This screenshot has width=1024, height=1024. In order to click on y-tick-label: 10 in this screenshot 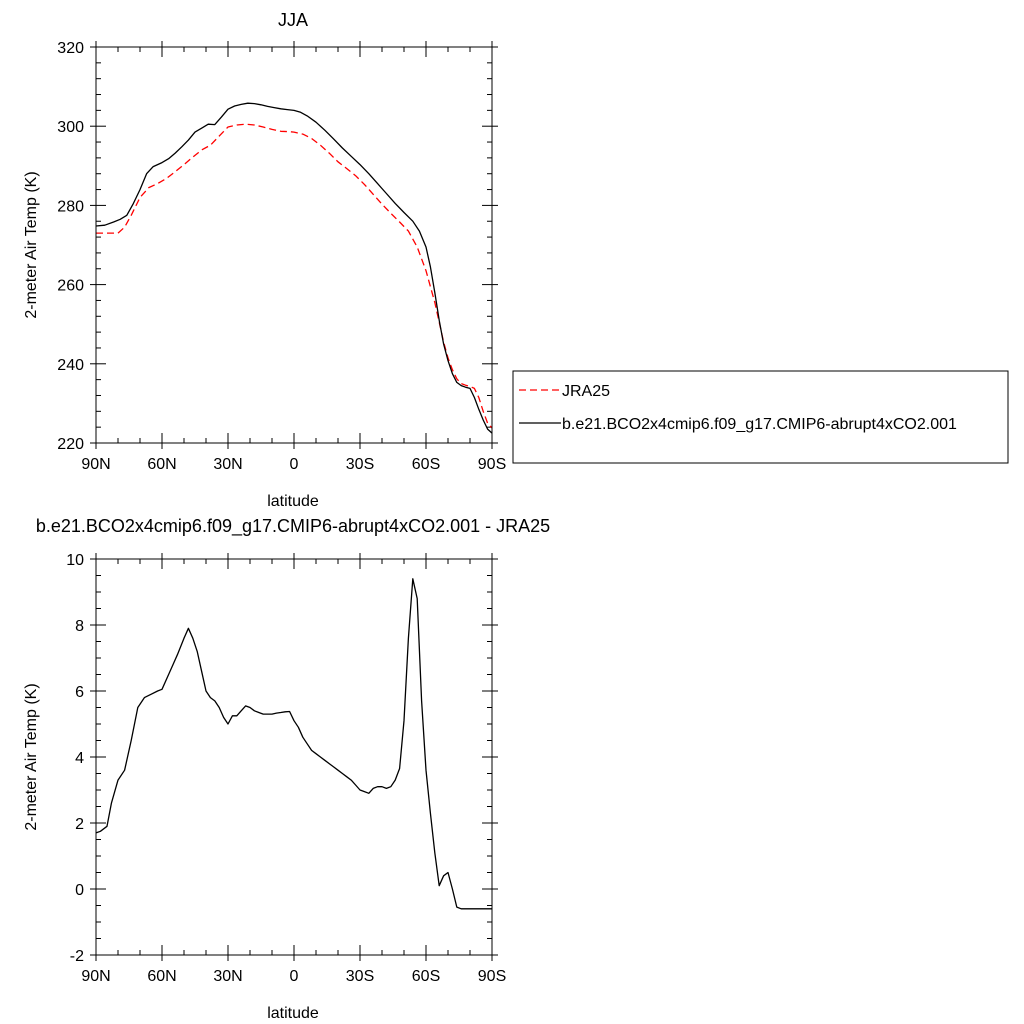, I will do `click(75, 560)`.